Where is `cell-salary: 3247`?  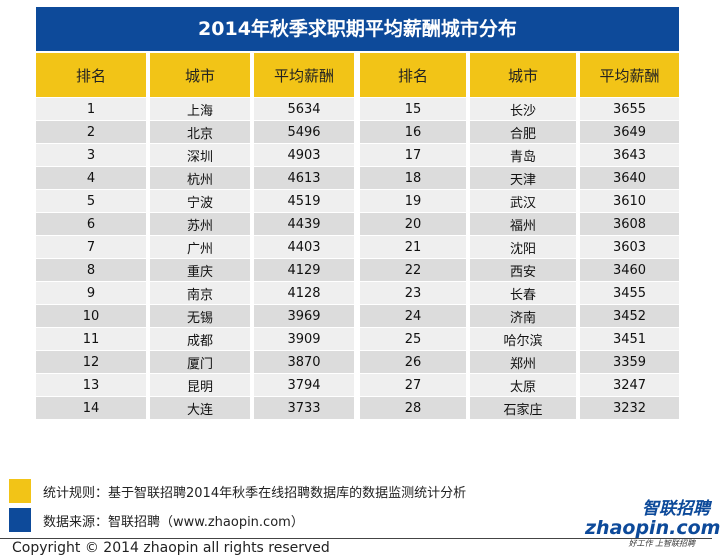
cell-salary: 3247 is located at coordinates (629, 384).